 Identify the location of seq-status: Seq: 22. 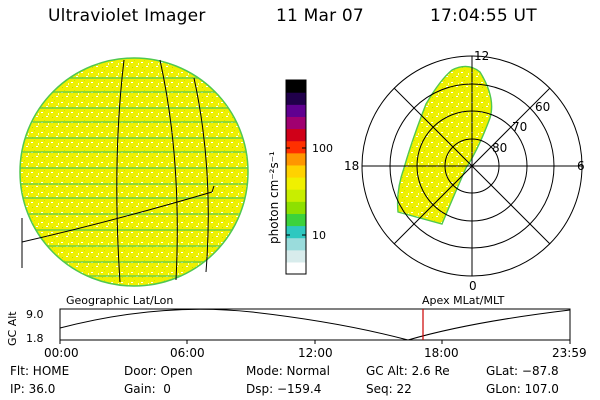
(389, 389).